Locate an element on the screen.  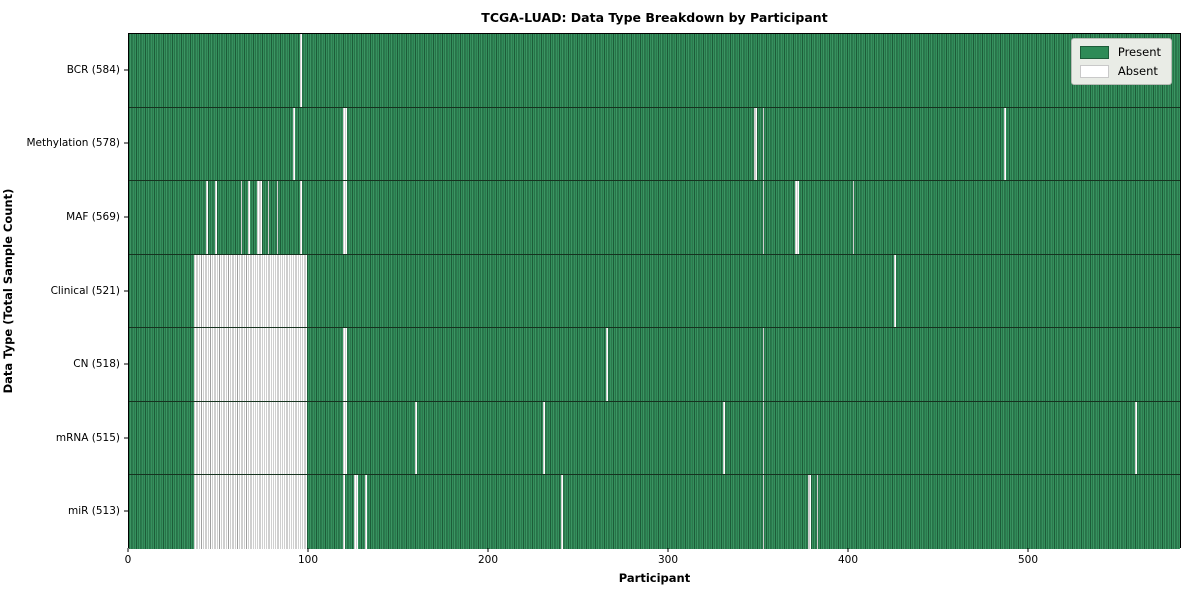
y-tick-label: Methylation (578) is located at coordinates (73, 143).